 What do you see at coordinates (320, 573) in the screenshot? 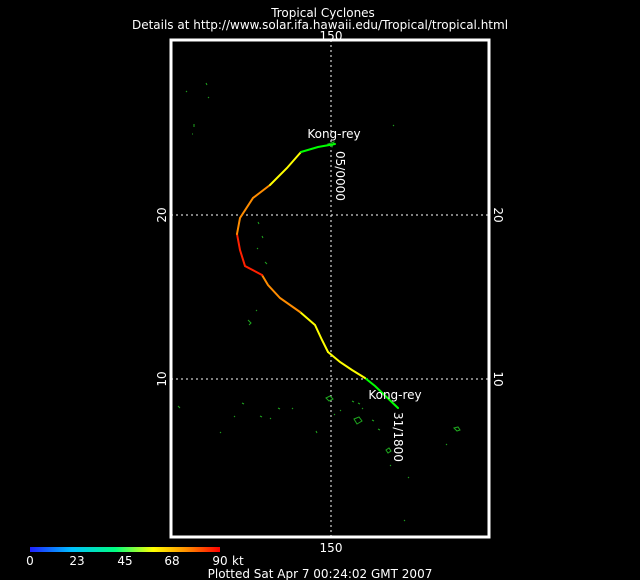
I see `plotted-timestamp: Plotted Sat Apr 7 00:24:02 GMT 2007` at bounding box center [320, 573].